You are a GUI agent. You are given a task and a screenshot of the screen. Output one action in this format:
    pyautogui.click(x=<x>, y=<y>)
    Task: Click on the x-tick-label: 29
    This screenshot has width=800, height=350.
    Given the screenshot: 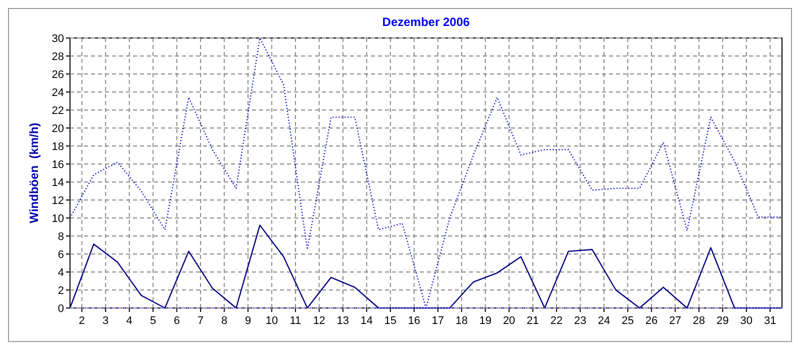 What is the action you would take?
    pyautogui.click(x=722, y=321)
    